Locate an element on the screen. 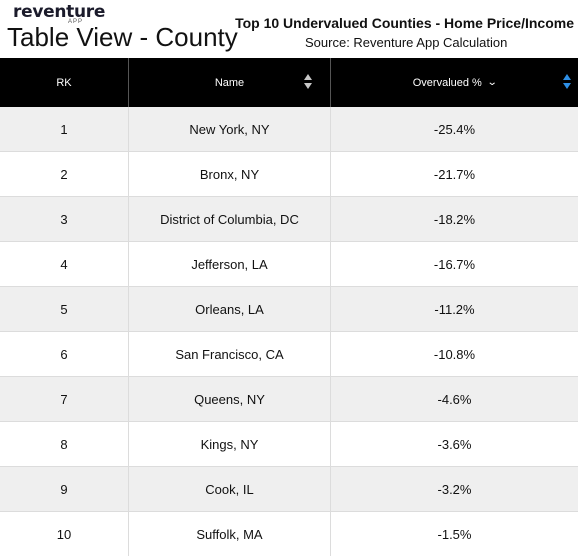  table-row: 9 Cook, IL -3.2% is located at coordinates (289, 489).